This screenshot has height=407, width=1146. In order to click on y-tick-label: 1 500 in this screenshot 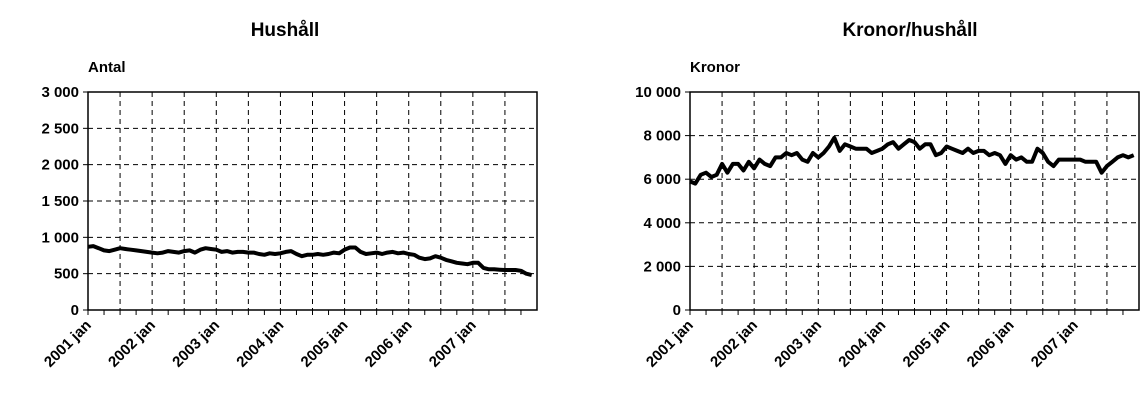, I will do `click(60, 201)`.